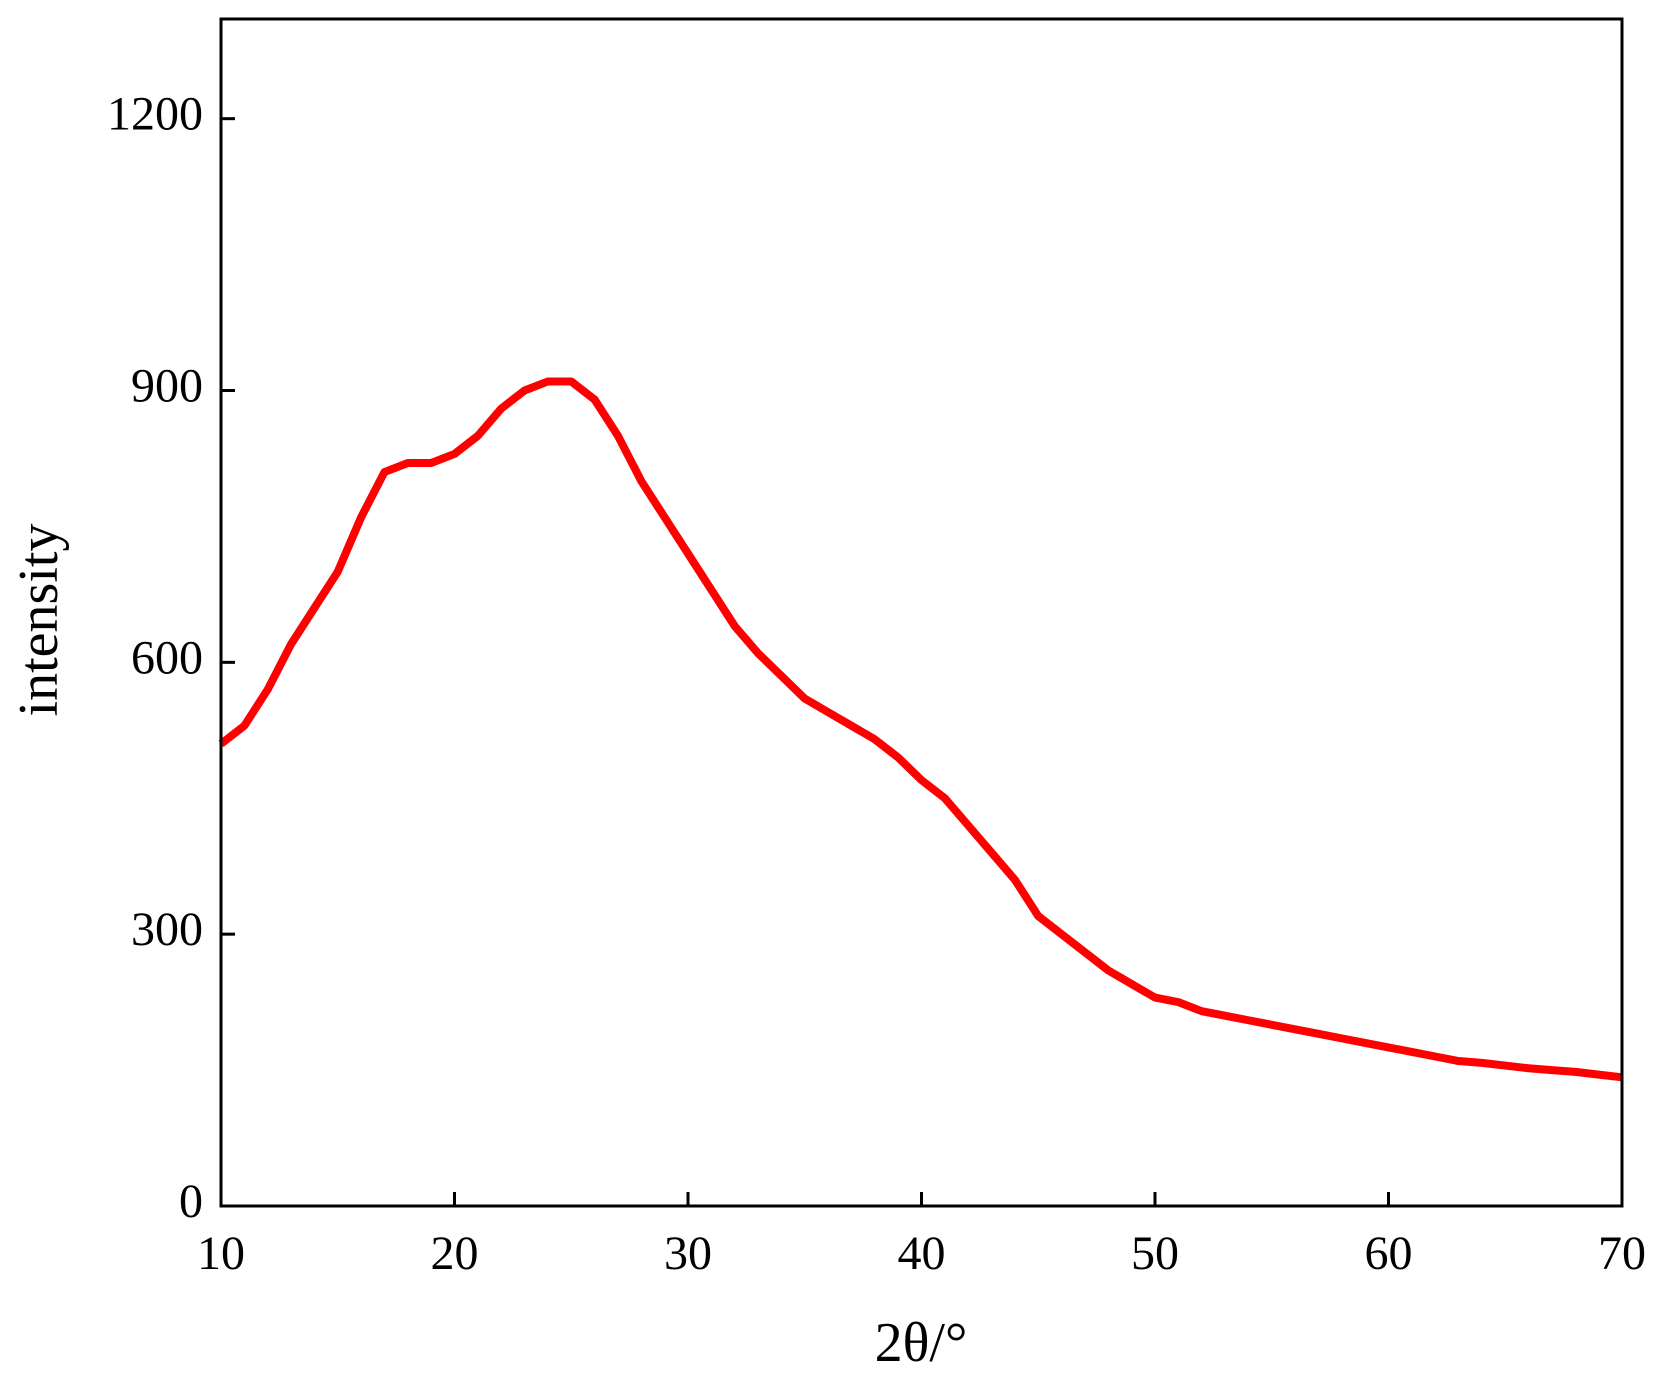 This screenshot has height=1391, width=1664. I want to click on x-tick-label: 30, so click(688, 1253).